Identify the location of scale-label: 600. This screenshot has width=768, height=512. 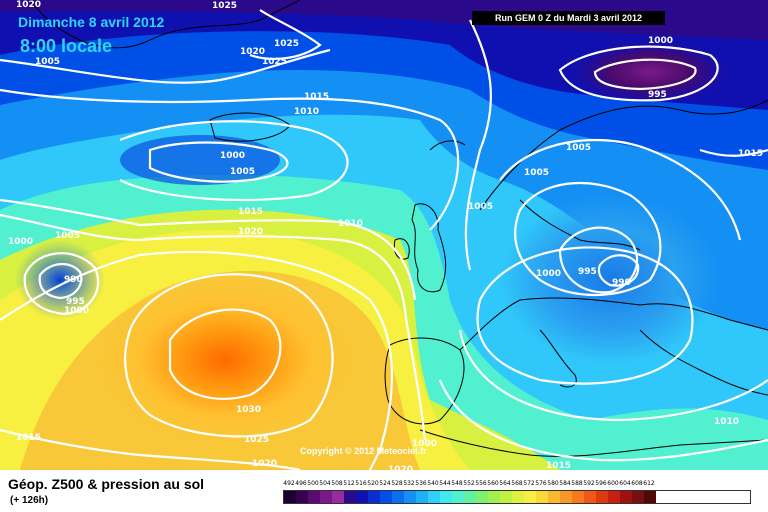
(613, 483).